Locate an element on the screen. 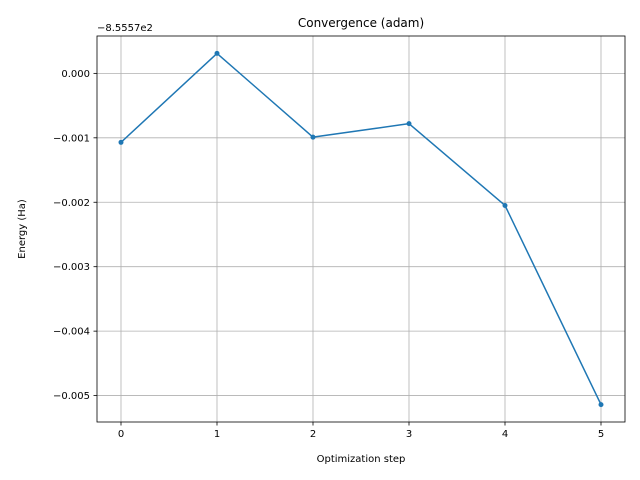 The width and height of the screenshot is (640, 480). y-tick-label: −0.005 is located at coordinates (71, 396).